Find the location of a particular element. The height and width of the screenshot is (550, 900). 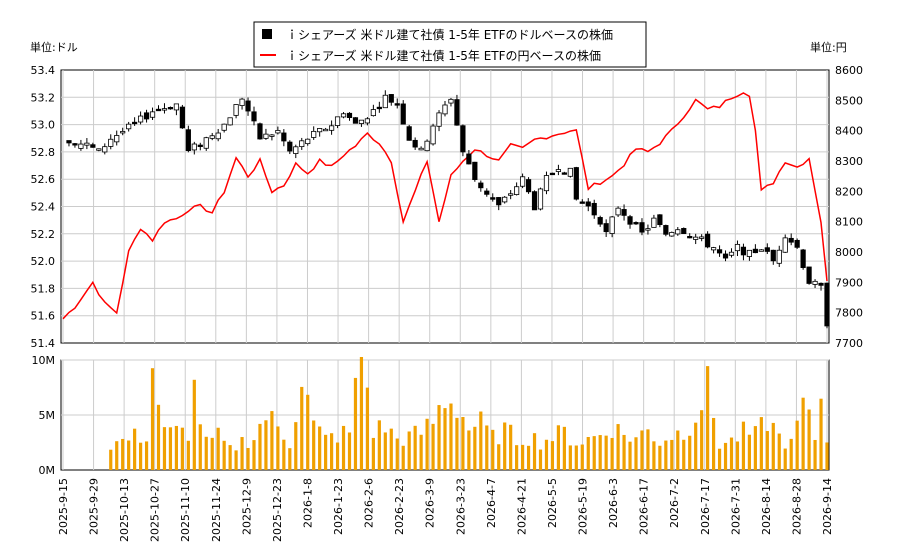

x-tick-label: 2025-11-10 is located at coordinates (185, 510).